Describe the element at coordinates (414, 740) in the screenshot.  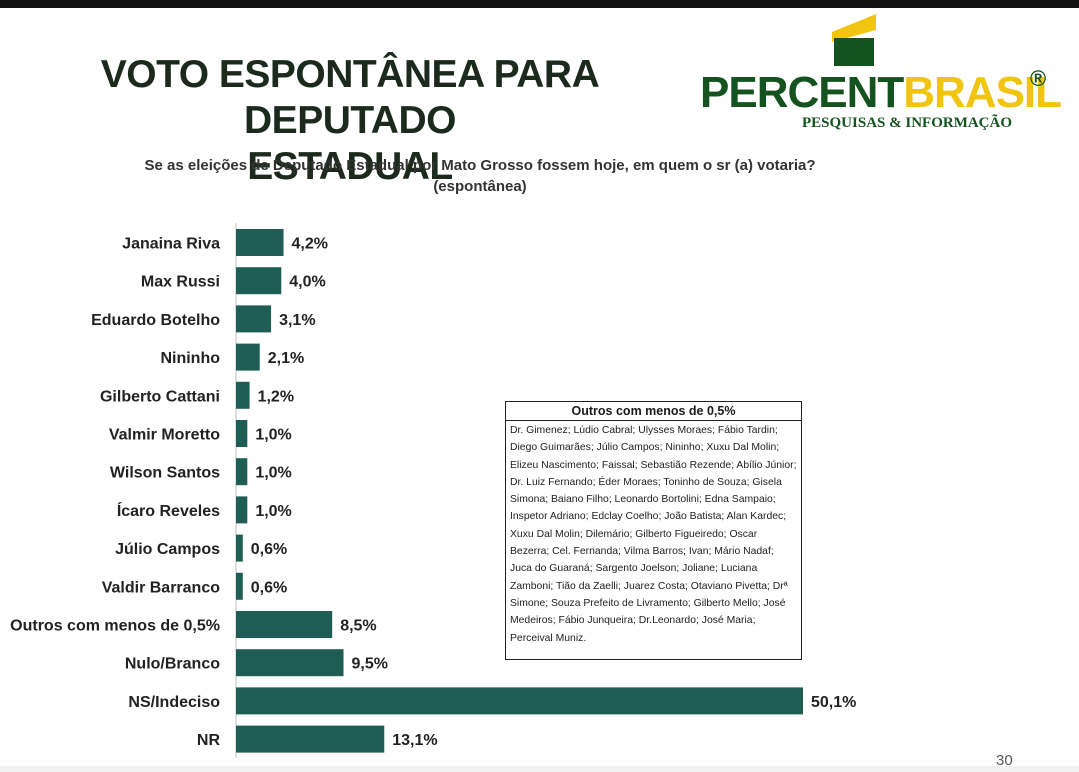
I see `value-label-13: 13,1%` at that location.